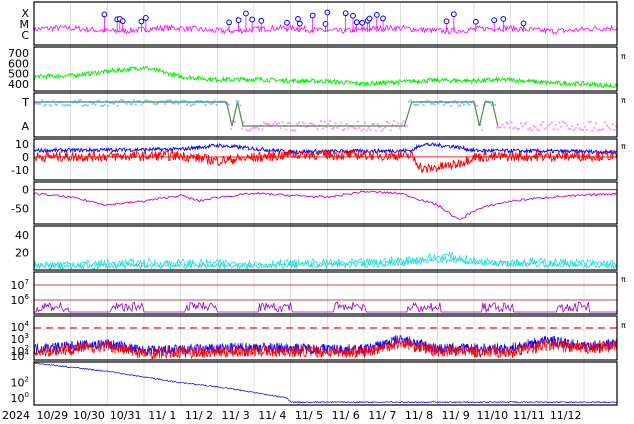 Image resolution: width=634 pixels, height=424 pixels. What do you see at coordinates (325, 348) in the screenshot?
I see `flux2-series-red` at bounding box center [325, 348].